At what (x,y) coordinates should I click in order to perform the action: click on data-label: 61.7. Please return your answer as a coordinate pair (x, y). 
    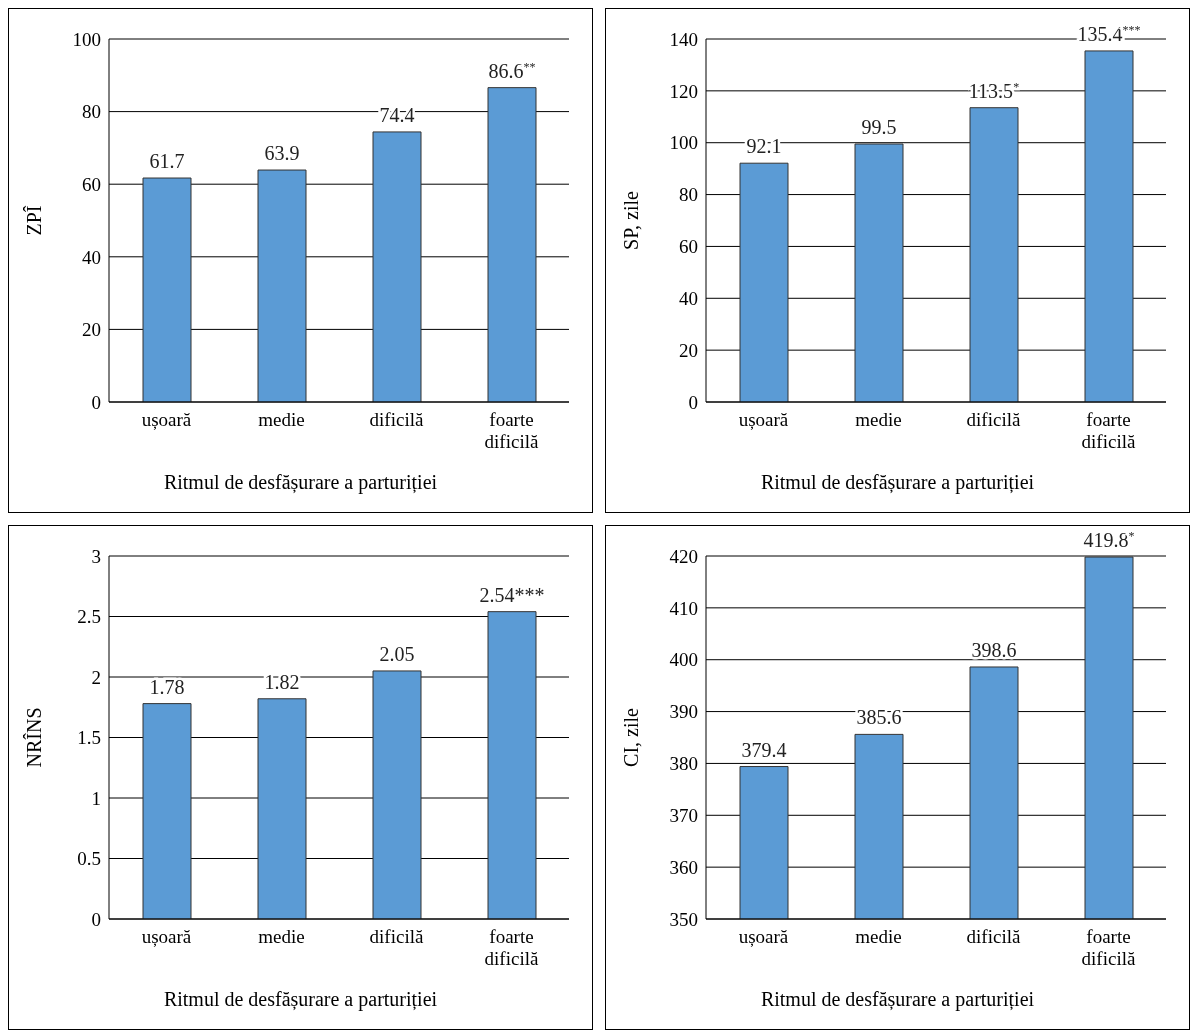
    Looking at the image, I should click on (167, 161).